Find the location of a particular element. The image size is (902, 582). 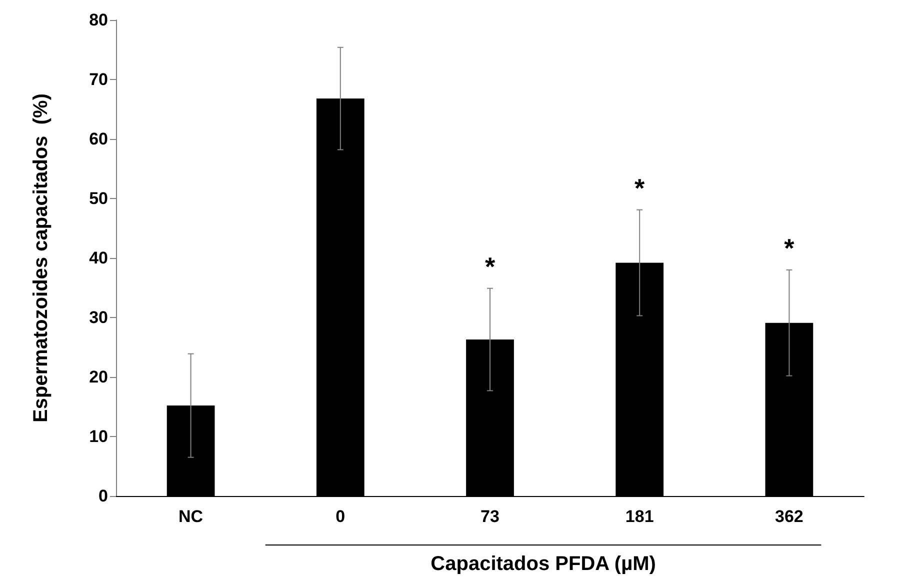

y-tick-label: 0 is located at coordinates (103, 496).